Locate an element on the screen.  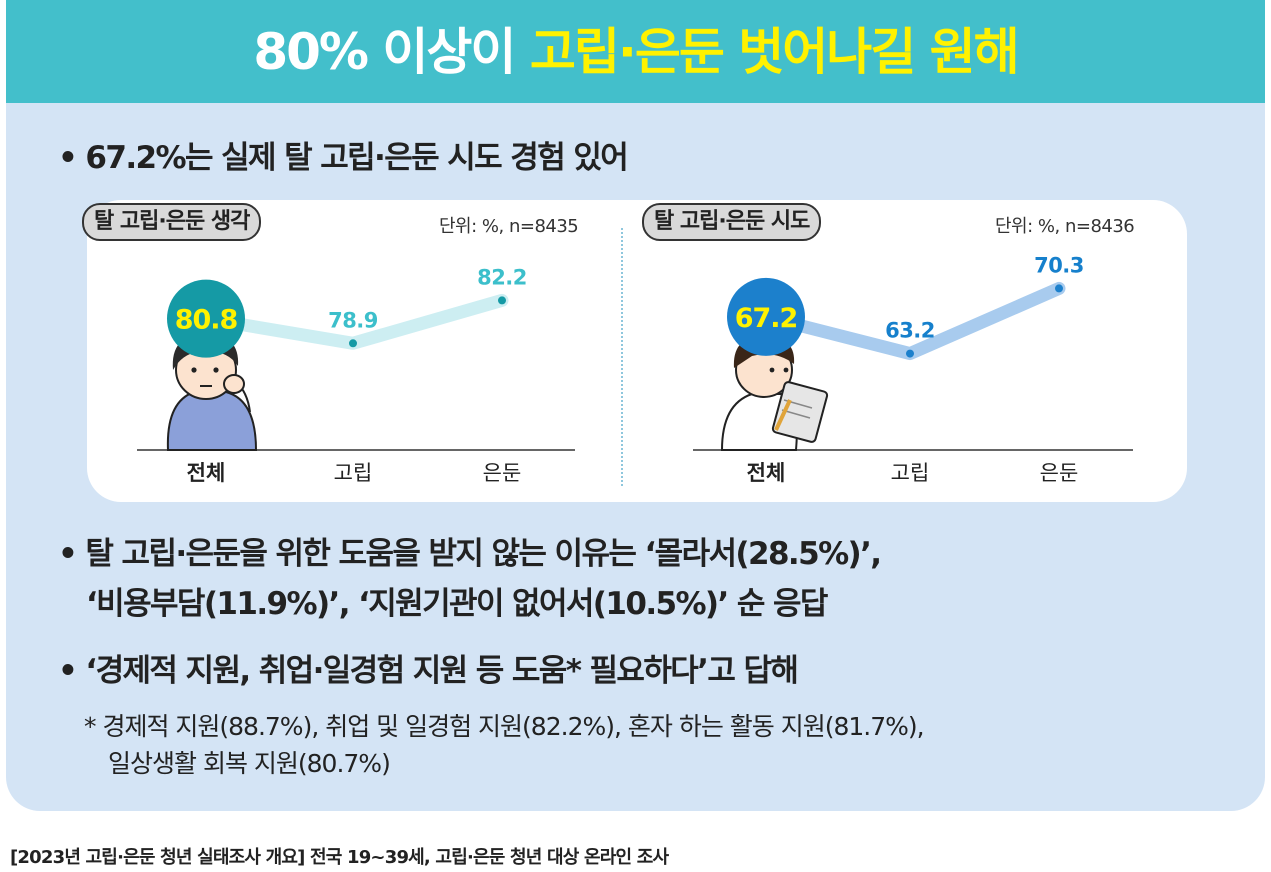
footnote-line2: 일상생활 회복 지원(80.7%) is located at coordinates (249, 763).